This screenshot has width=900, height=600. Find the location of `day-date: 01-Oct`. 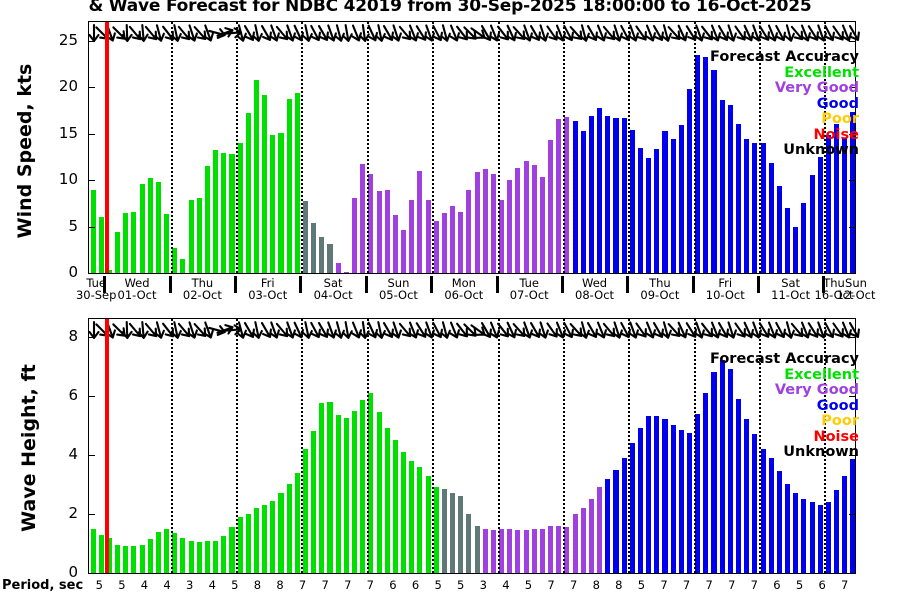

day-date: 01-Oct is located at coordinates (137, 295).